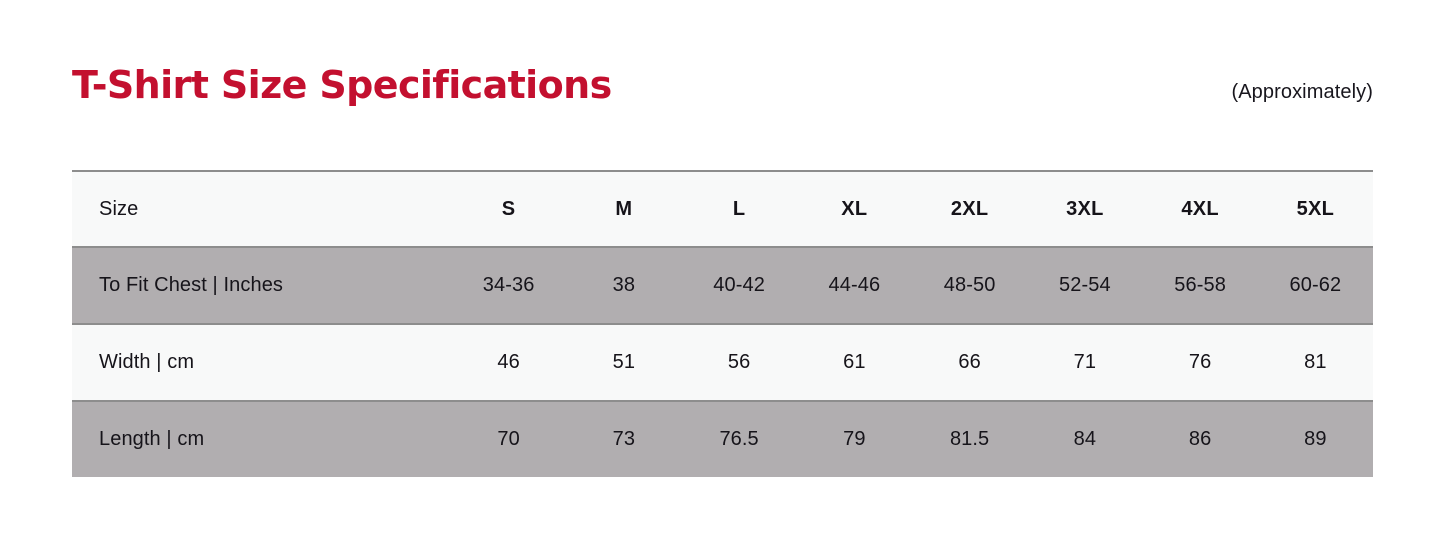 The width and height of the screenshot is (1445, 544). Describe the element at coordinates (1315, 362) in the screenshot. I see `cell-width-5xl: 81` at that location.